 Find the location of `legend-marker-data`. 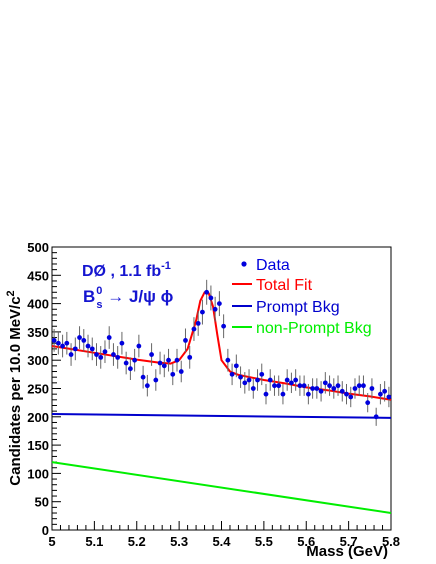

legend-marker-data is located at coordinates (244, 264).